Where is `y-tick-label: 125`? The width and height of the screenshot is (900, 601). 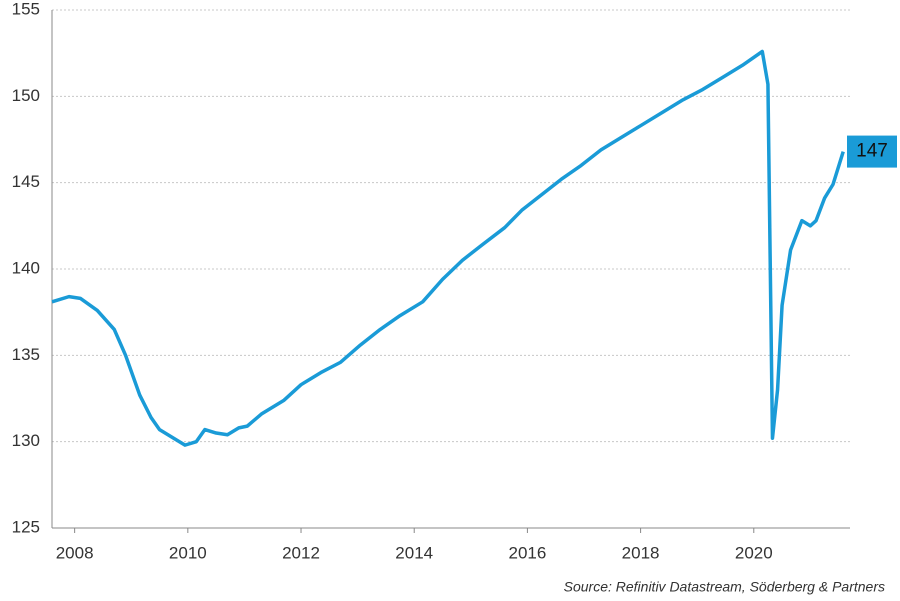
y-tick-label: 125 is located at coordinates (26, 526).